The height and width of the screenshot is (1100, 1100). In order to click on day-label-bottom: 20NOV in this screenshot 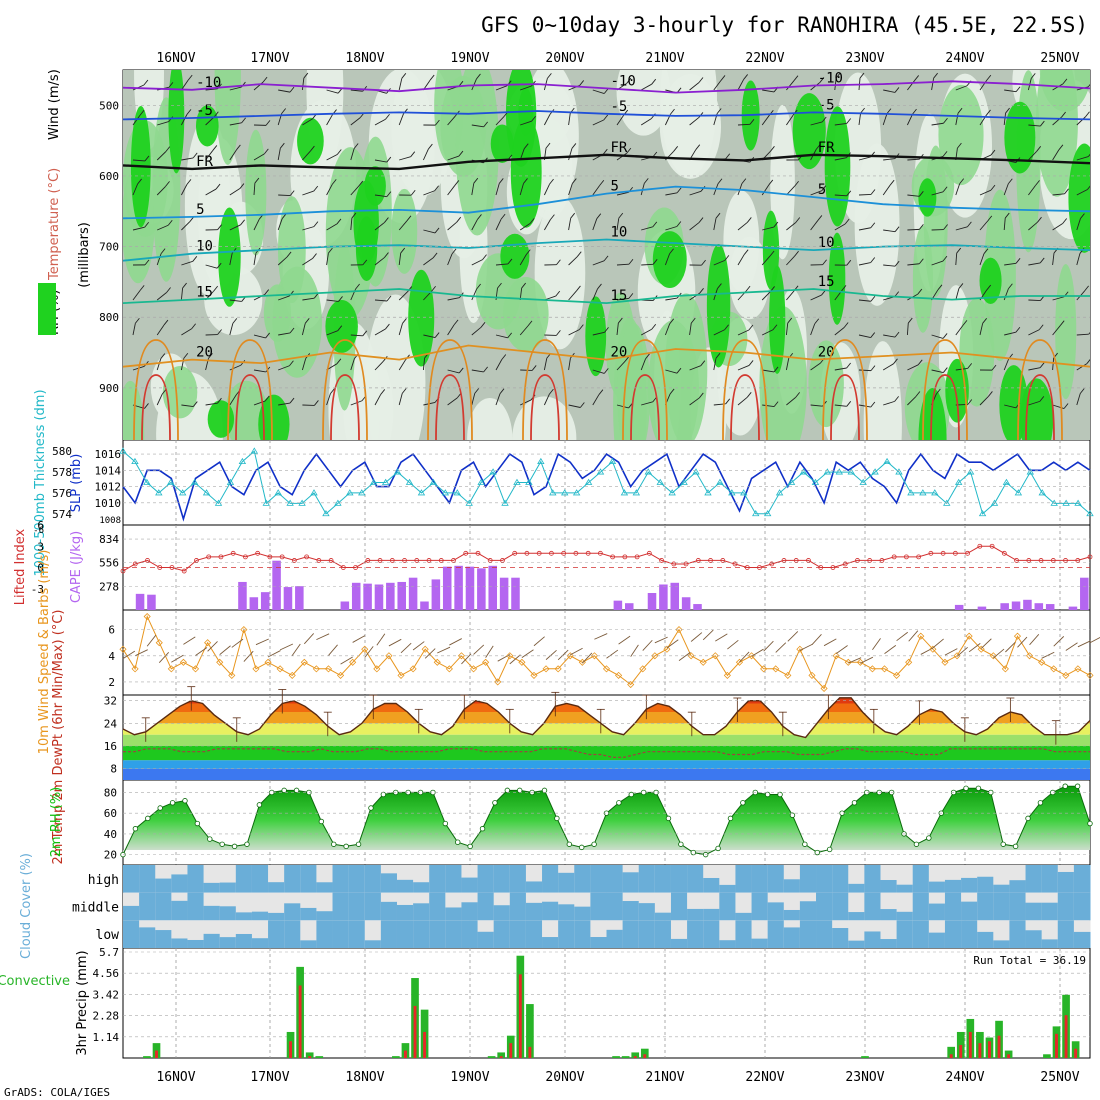, I will do `click(564, 1077)`.